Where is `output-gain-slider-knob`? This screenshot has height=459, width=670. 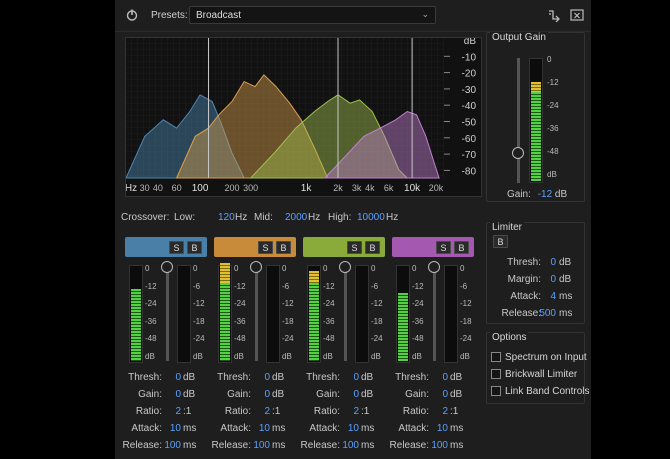 output-gain-slider-knob is located at coordinates (518, 153).